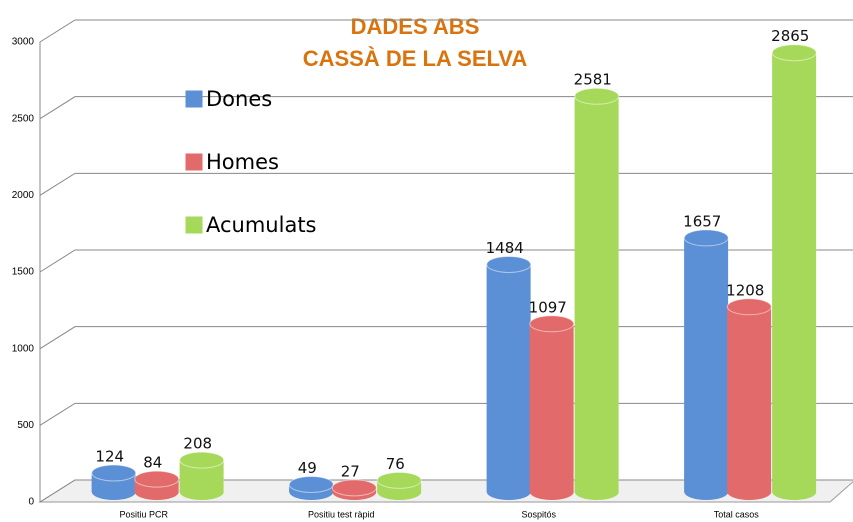  I want to click on value-label: 2865, so click(790, 36).